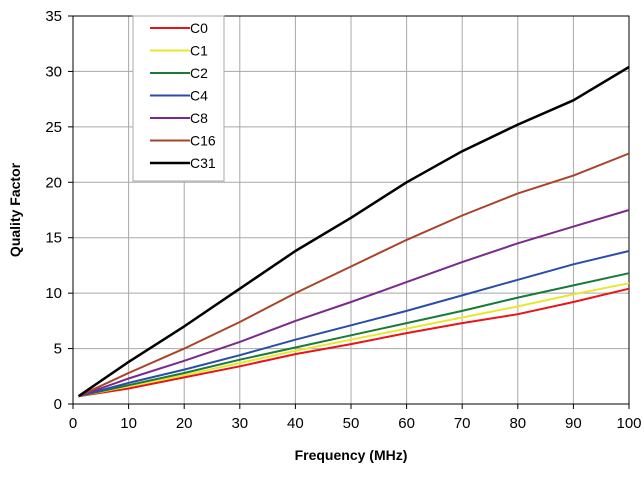  Describe the element at coordinates (53, 182) in the screenshot. I see `y-tick-label: 20` at that location.